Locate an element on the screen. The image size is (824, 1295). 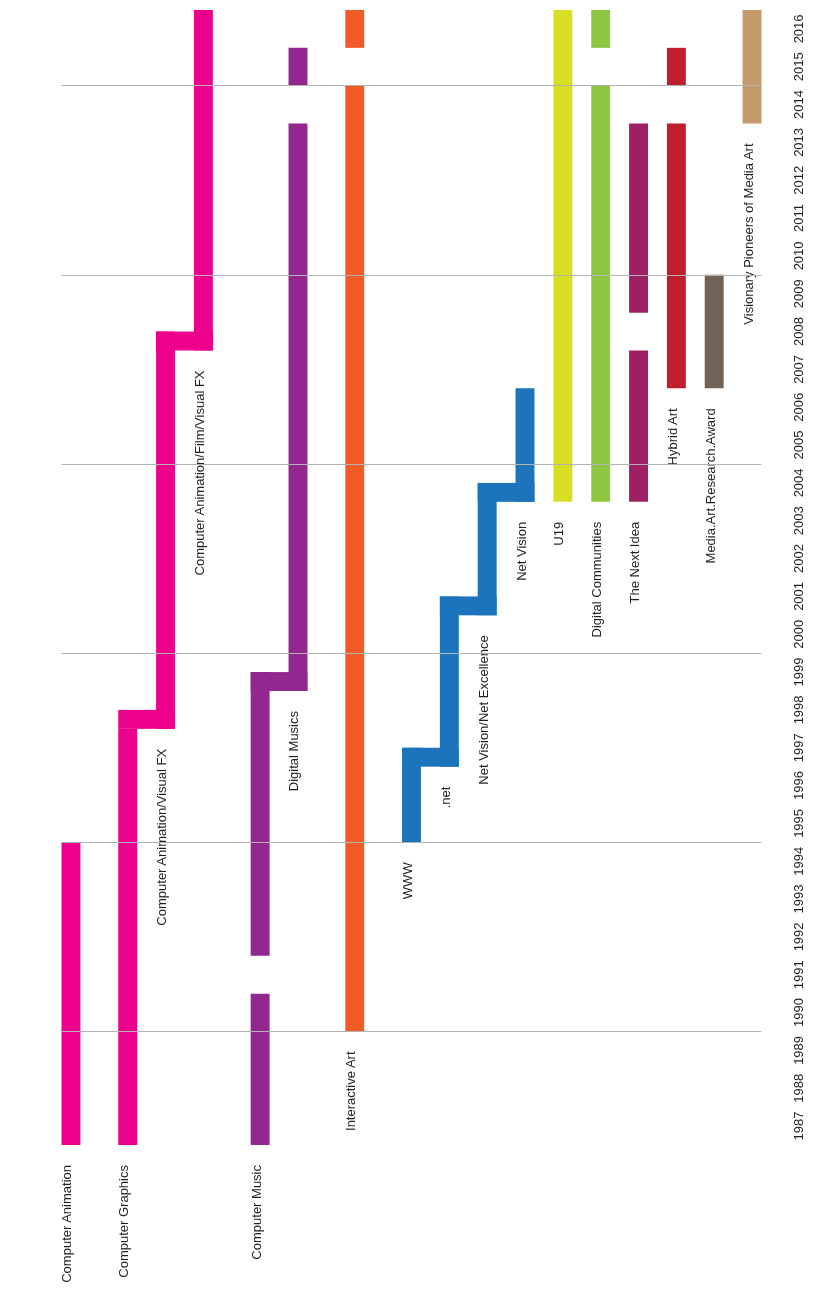
y-tick-label: 1995 is located at coordinates (798, 823).